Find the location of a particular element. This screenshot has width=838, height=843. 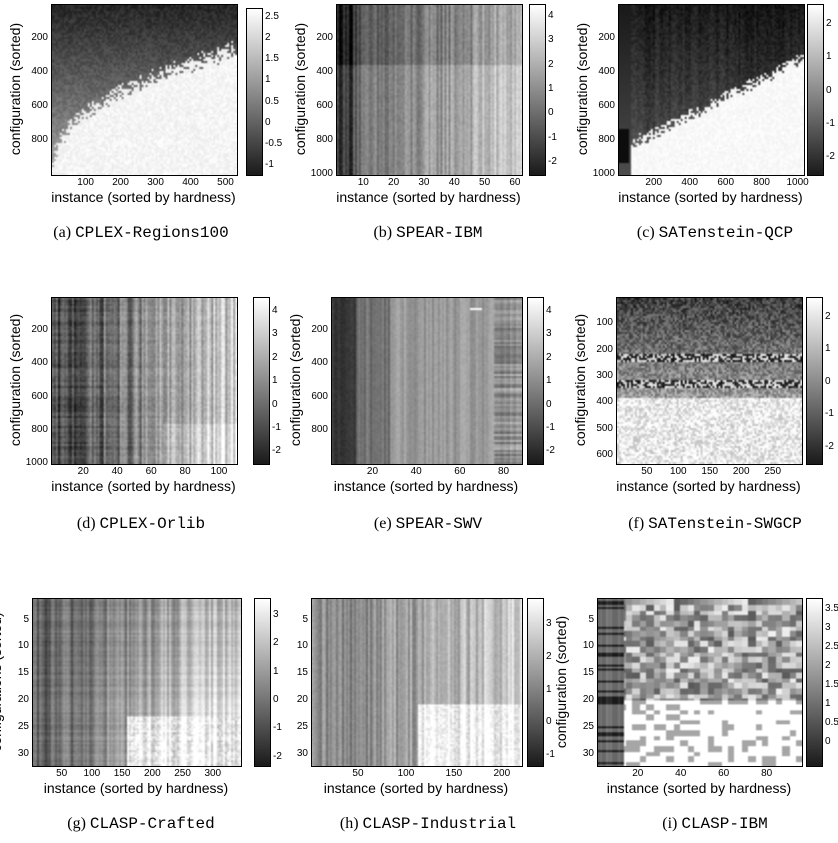

caption-label: (e) is located at coordinates (384, 523).